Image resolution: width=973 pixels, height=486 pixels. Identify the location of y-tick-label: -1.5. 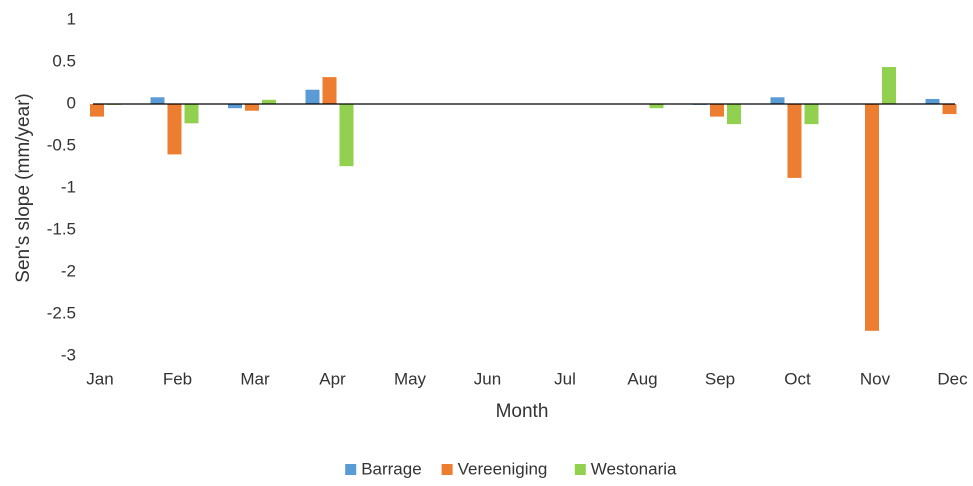
(61, 228).